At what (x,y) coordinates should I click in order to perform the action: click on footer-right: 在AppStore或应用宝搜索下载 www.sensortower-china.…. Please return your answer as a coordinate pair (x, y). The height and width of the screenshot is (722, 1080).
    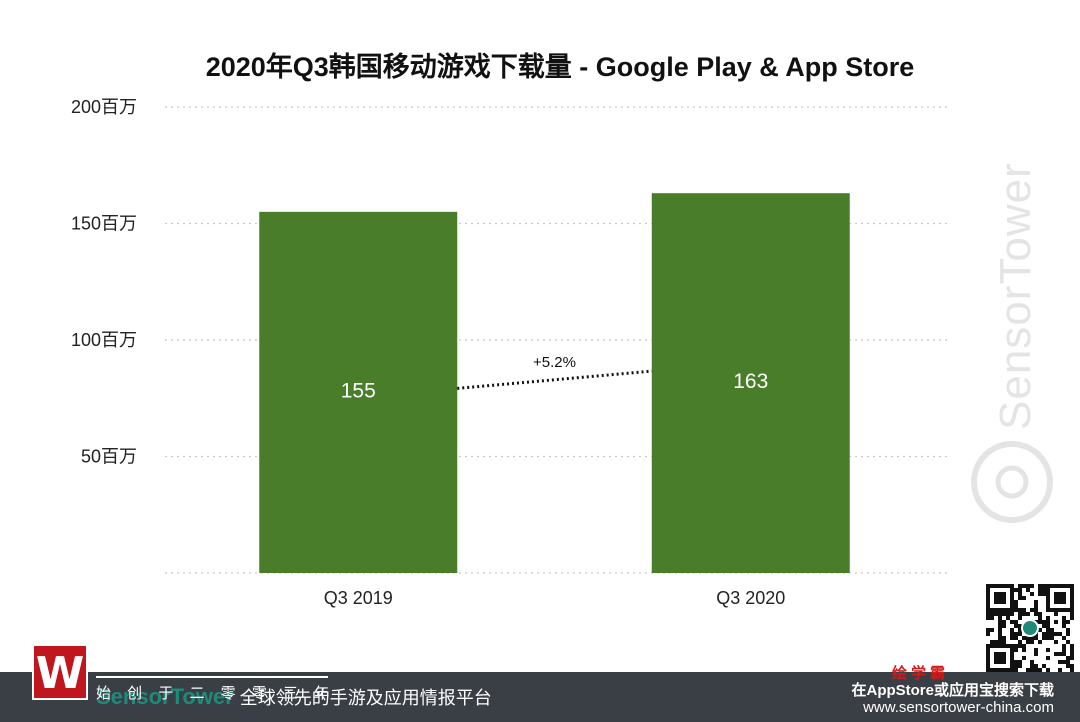
    Looking at the image, I should click on (952, 699).